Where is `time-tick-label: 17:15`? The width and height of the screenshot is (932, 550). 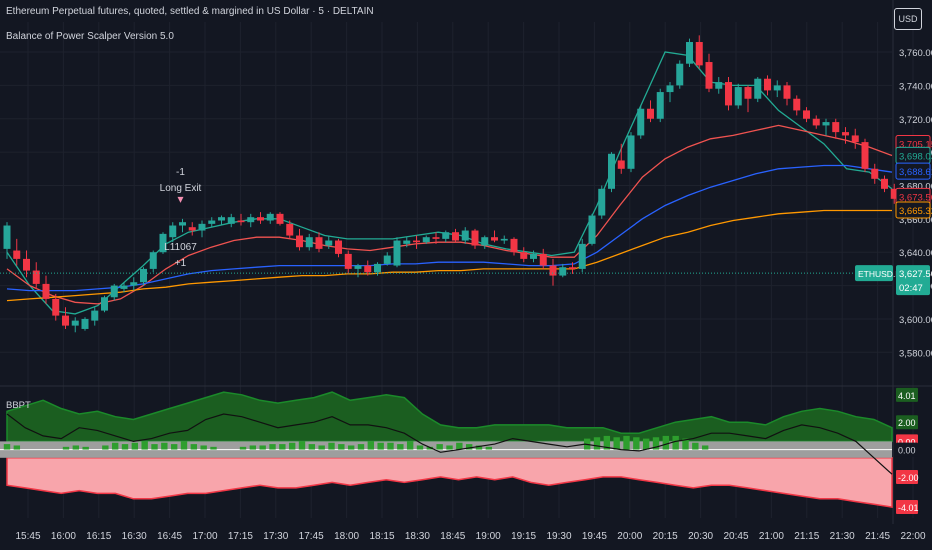 time-tick-label: 17:15 is located at coordinates (240, 536).